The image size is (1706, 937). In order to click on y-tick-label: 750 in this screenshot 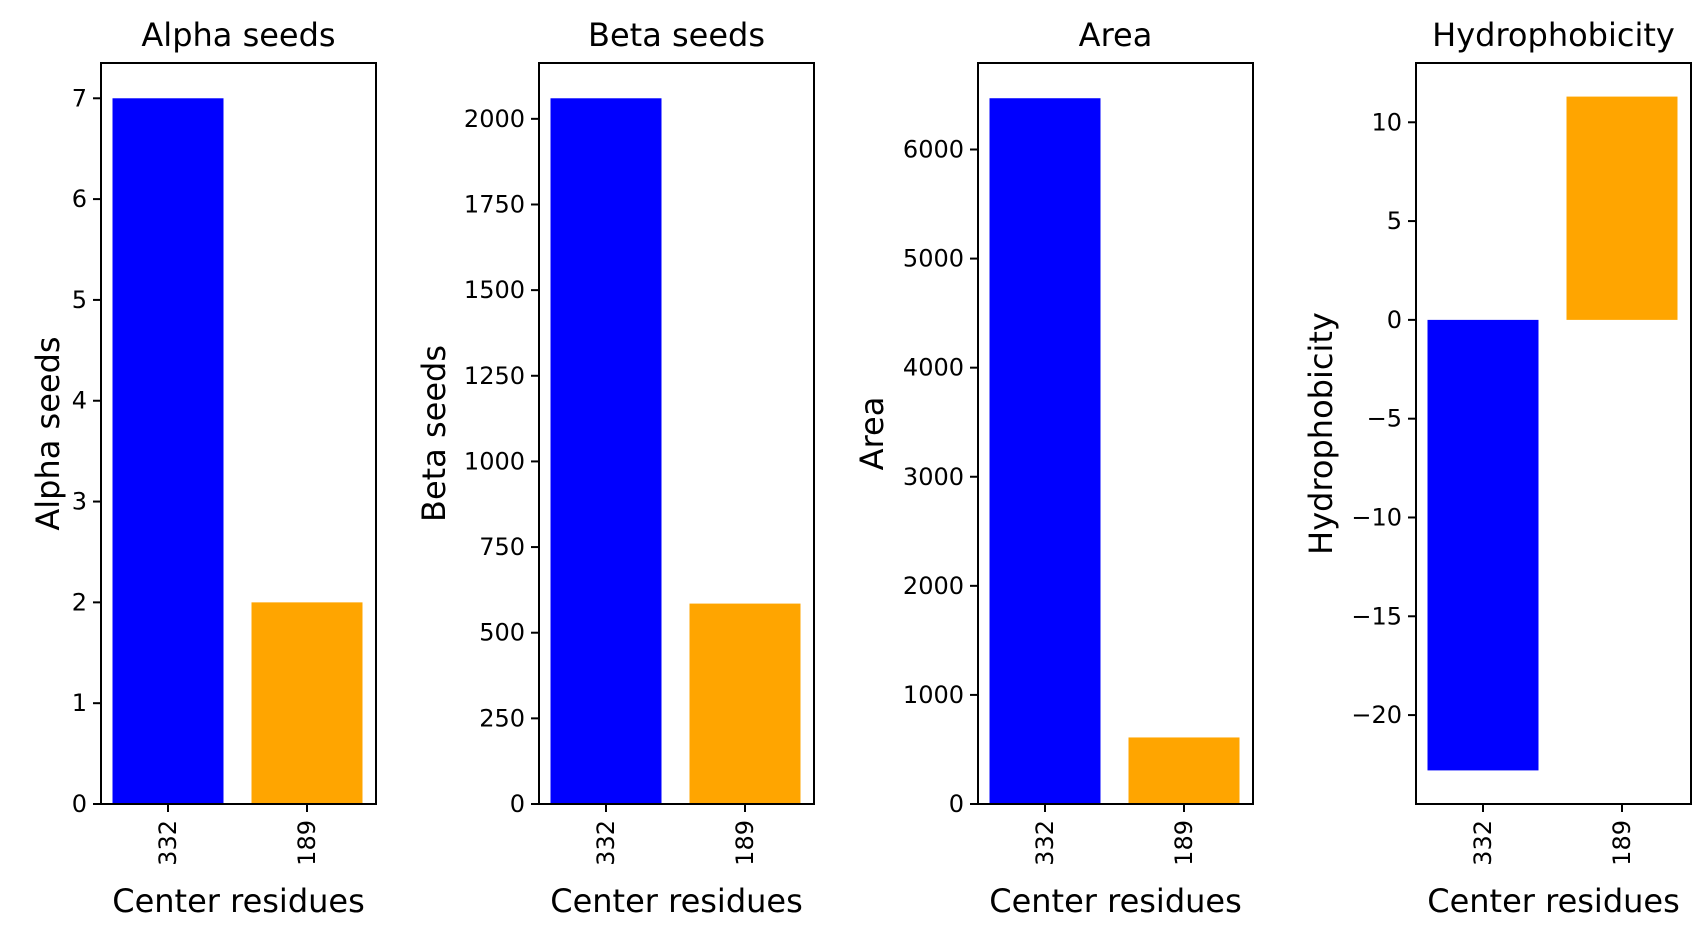, I will do `click(502, 547)`.